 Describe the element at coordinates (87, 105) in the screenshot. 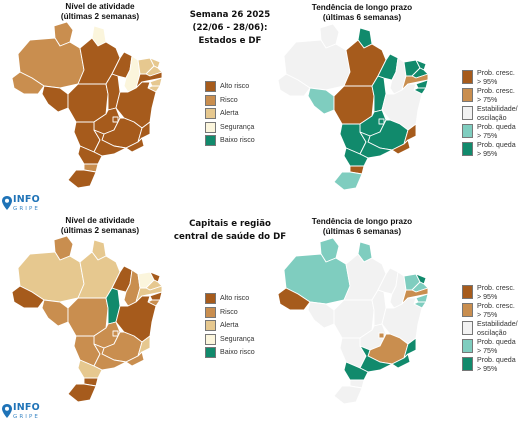

I see `states-activity-map` at that location.